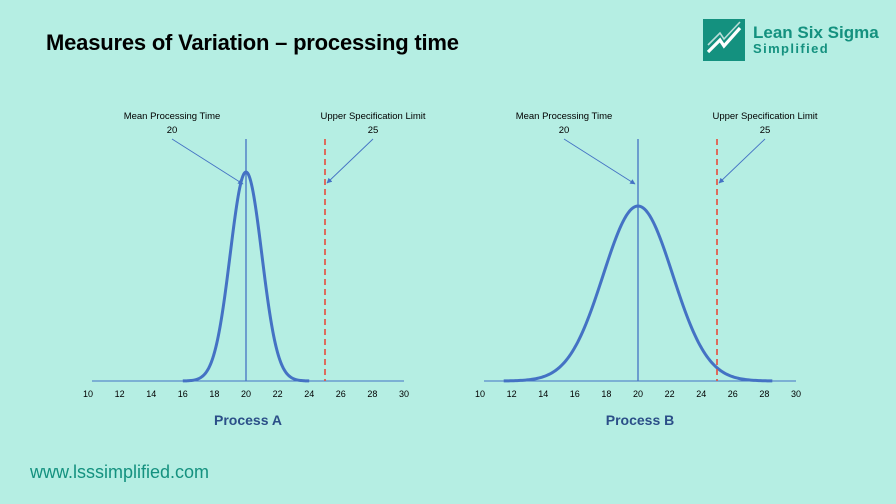  Describe the element at coordinates (724, 40) in the screenshot. I see `lean-six-sigma-logo-icon` at that location.